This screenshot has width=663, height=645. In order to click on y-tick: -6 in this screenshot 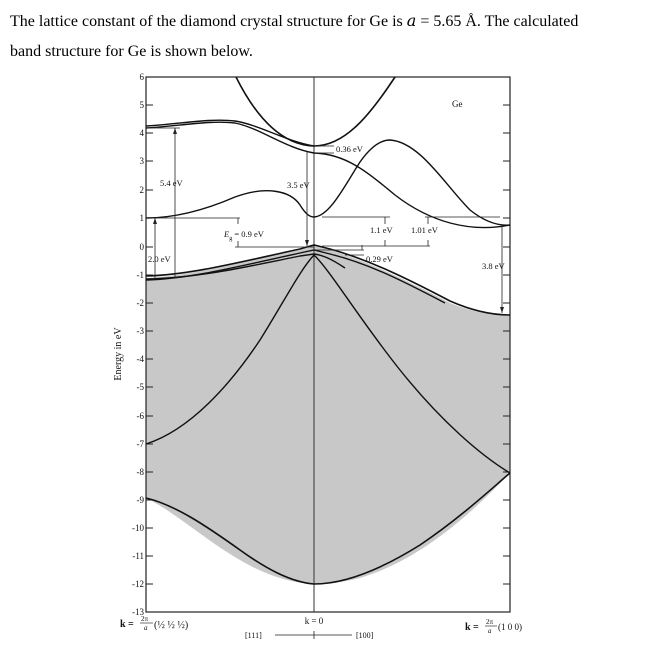, I will do `click(141, 416)`.